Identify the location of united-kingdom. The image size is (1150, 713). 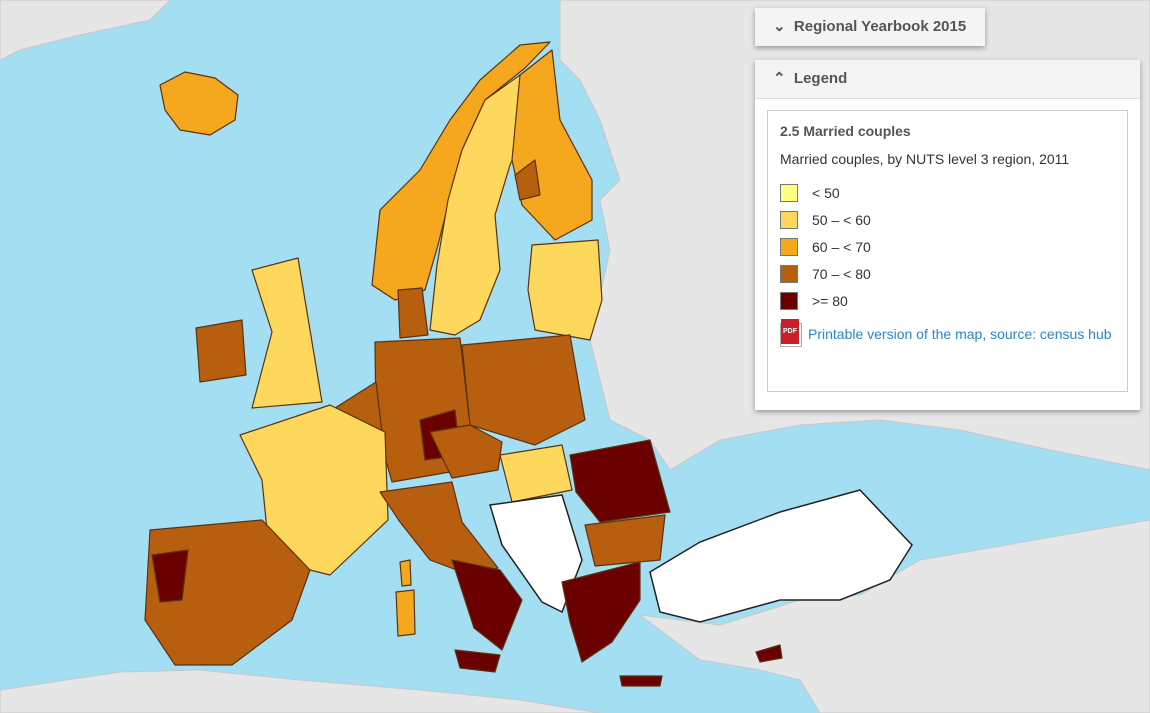
(287, 333).